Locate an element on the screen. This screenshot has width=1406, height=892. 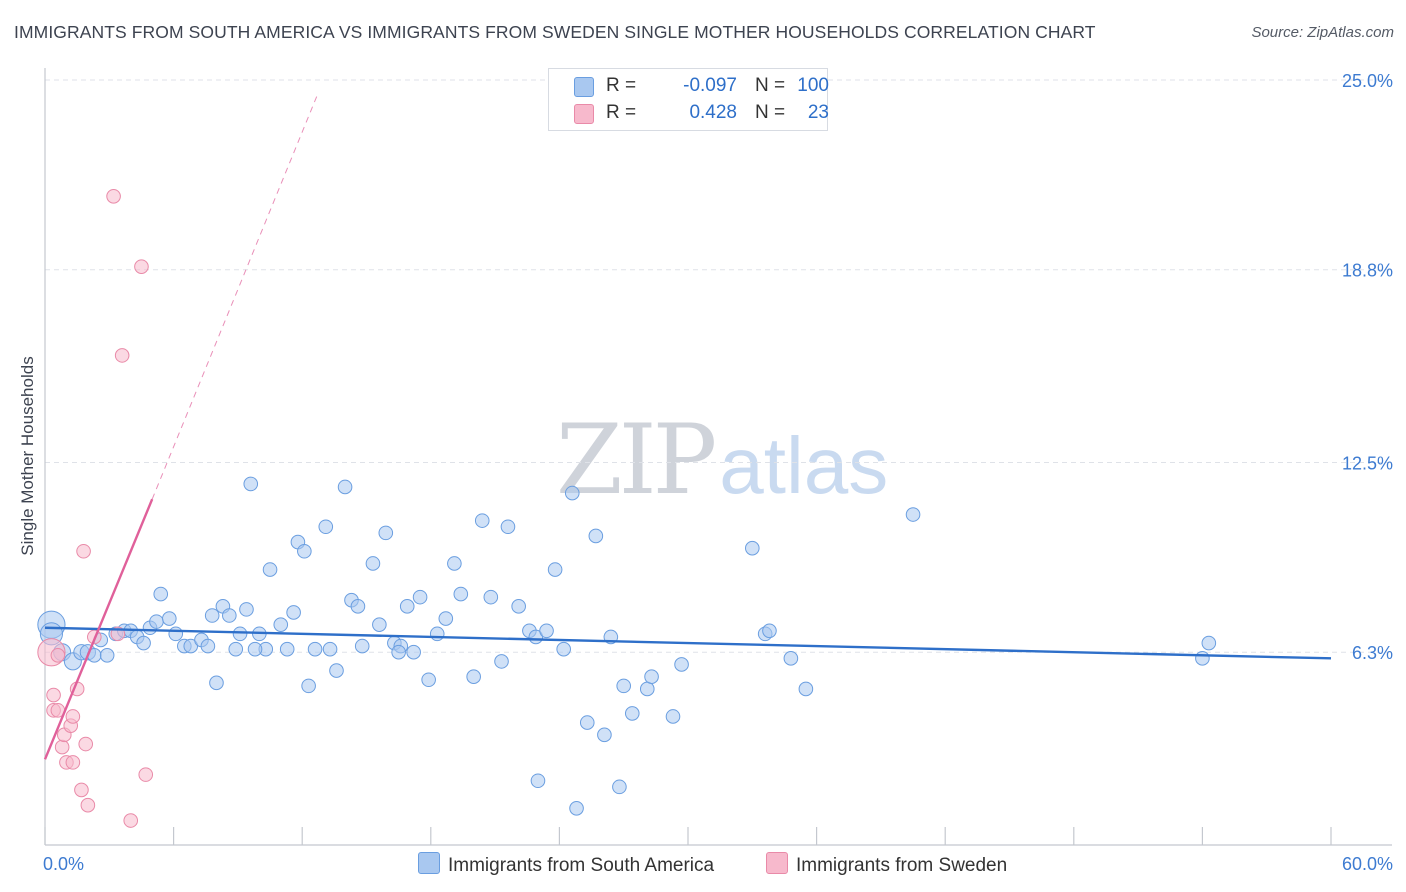
x-tick-label: 60.0% is located at coordinates (1367, 864).